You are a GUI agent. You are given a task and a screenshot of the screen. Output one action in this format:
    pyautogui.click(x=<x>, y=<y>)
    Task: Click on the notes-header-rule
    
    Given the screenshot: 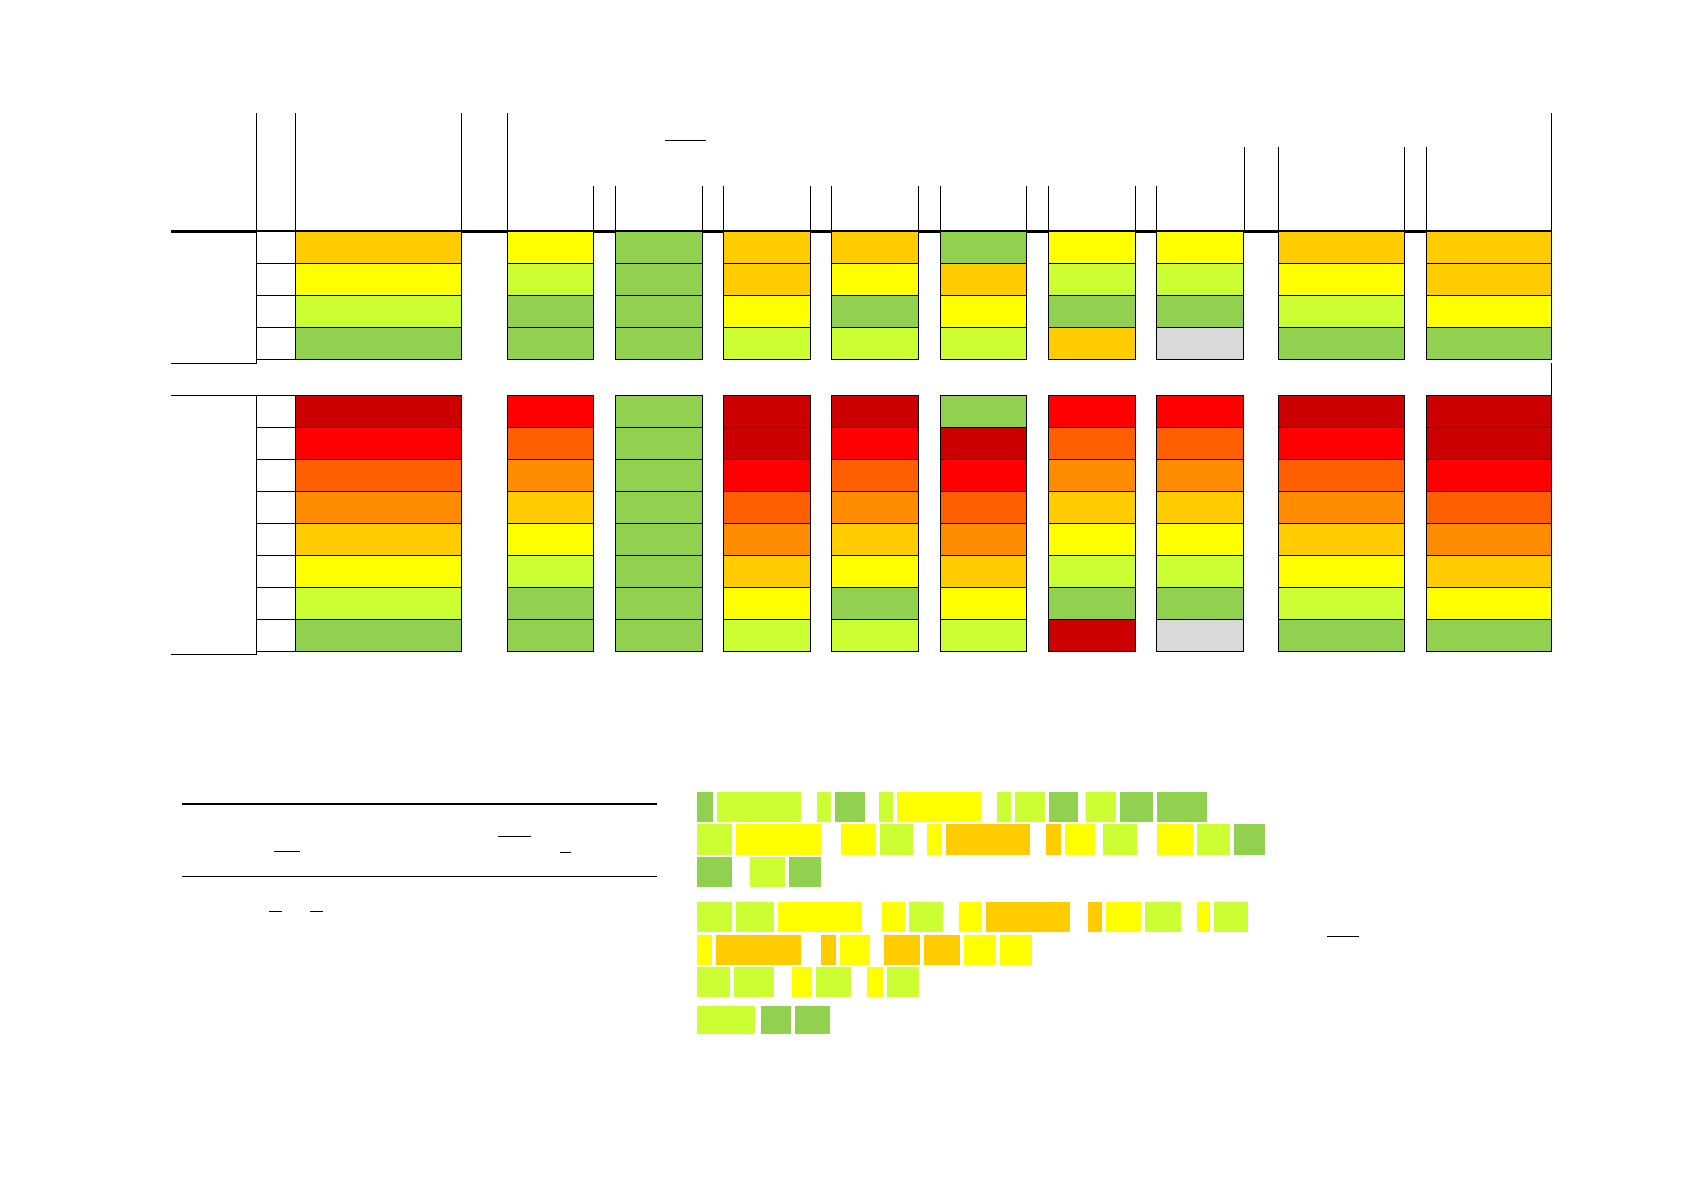 What is the action you would take?
    pyautogui.click(x=419, y=876)
    